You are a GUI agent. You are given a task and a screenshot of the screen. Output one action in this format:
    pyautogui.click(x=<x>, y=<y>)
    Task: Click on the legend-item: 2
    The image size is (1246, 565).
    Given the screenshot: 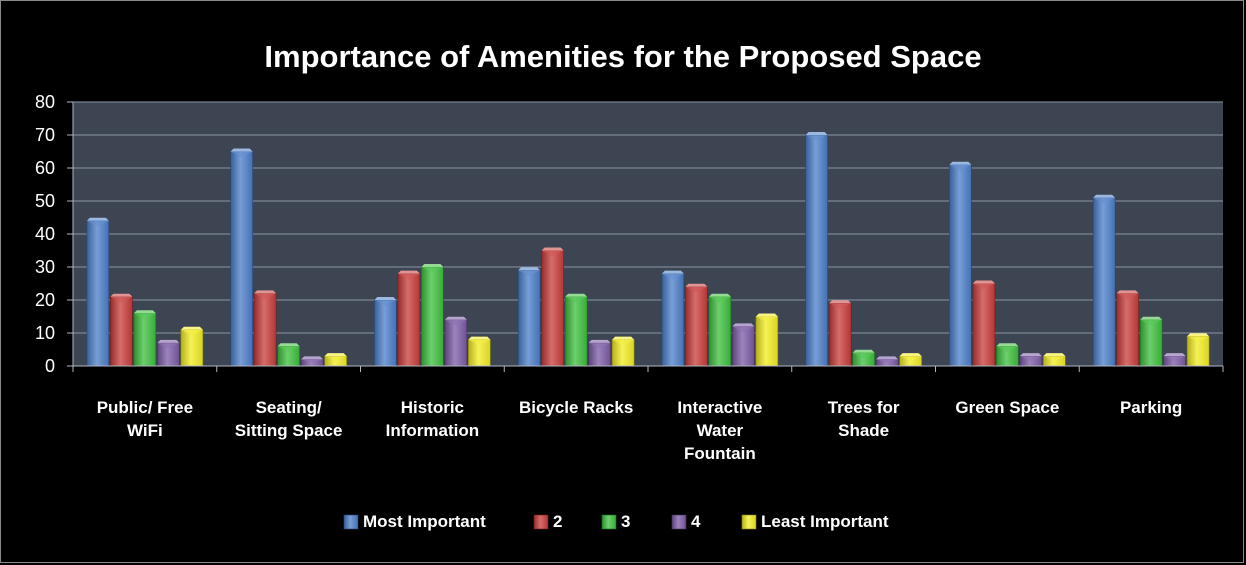 What is the action you would take?
    pyautogui.click(x=547, y=521)
    